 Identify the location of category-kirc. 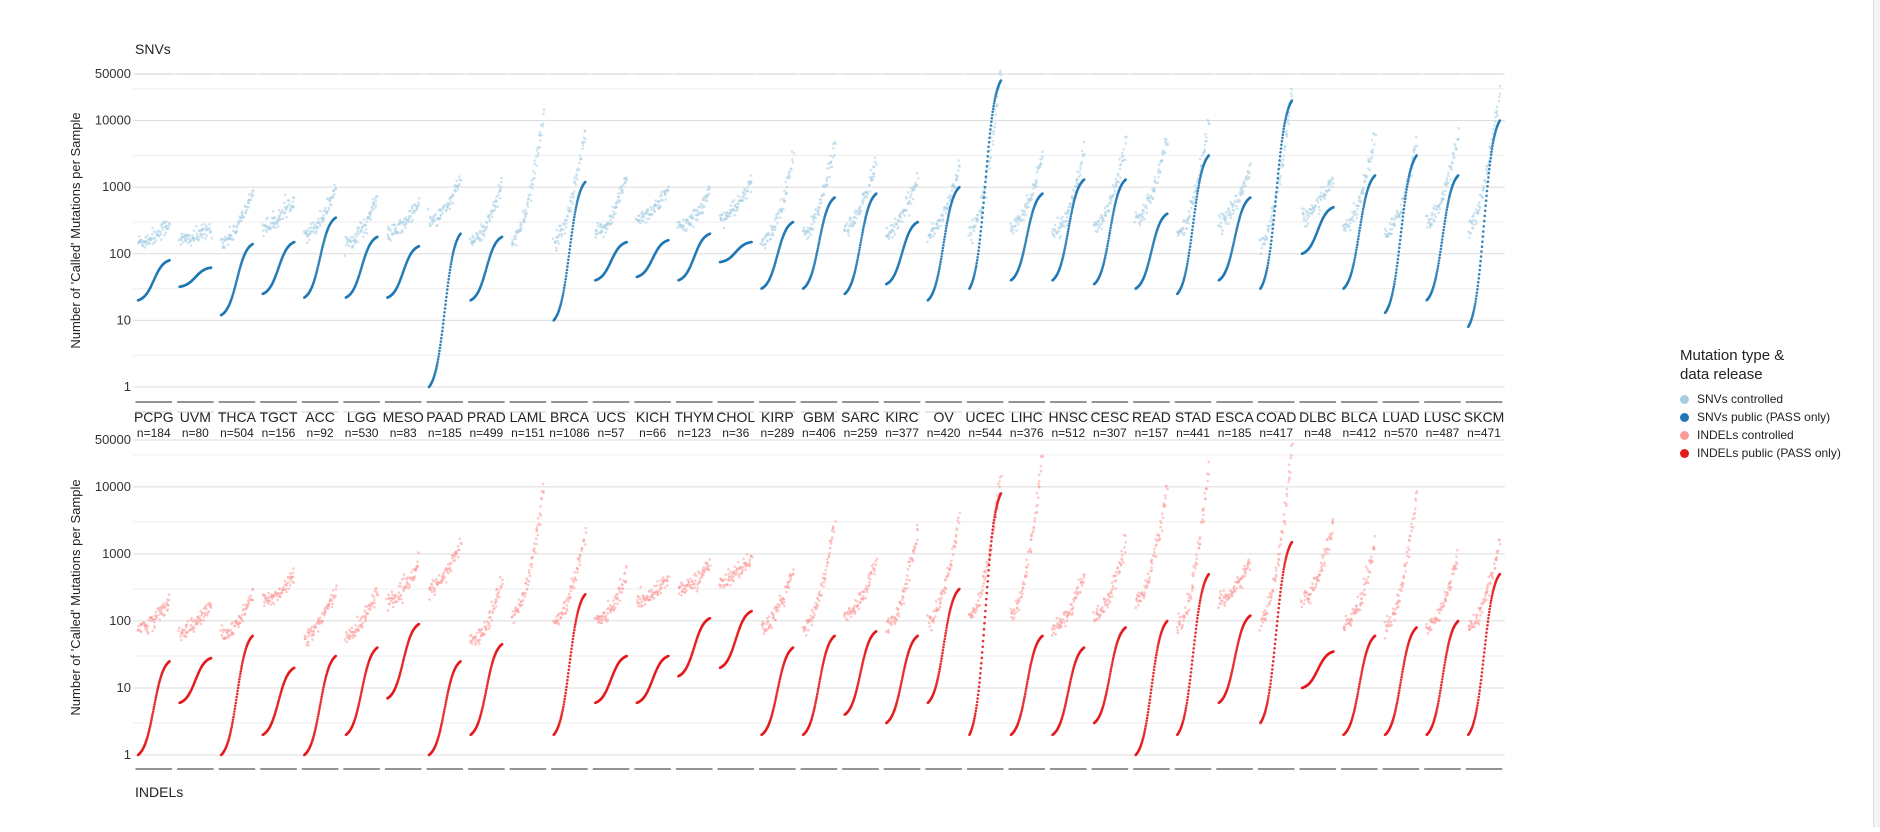
(902, 229).